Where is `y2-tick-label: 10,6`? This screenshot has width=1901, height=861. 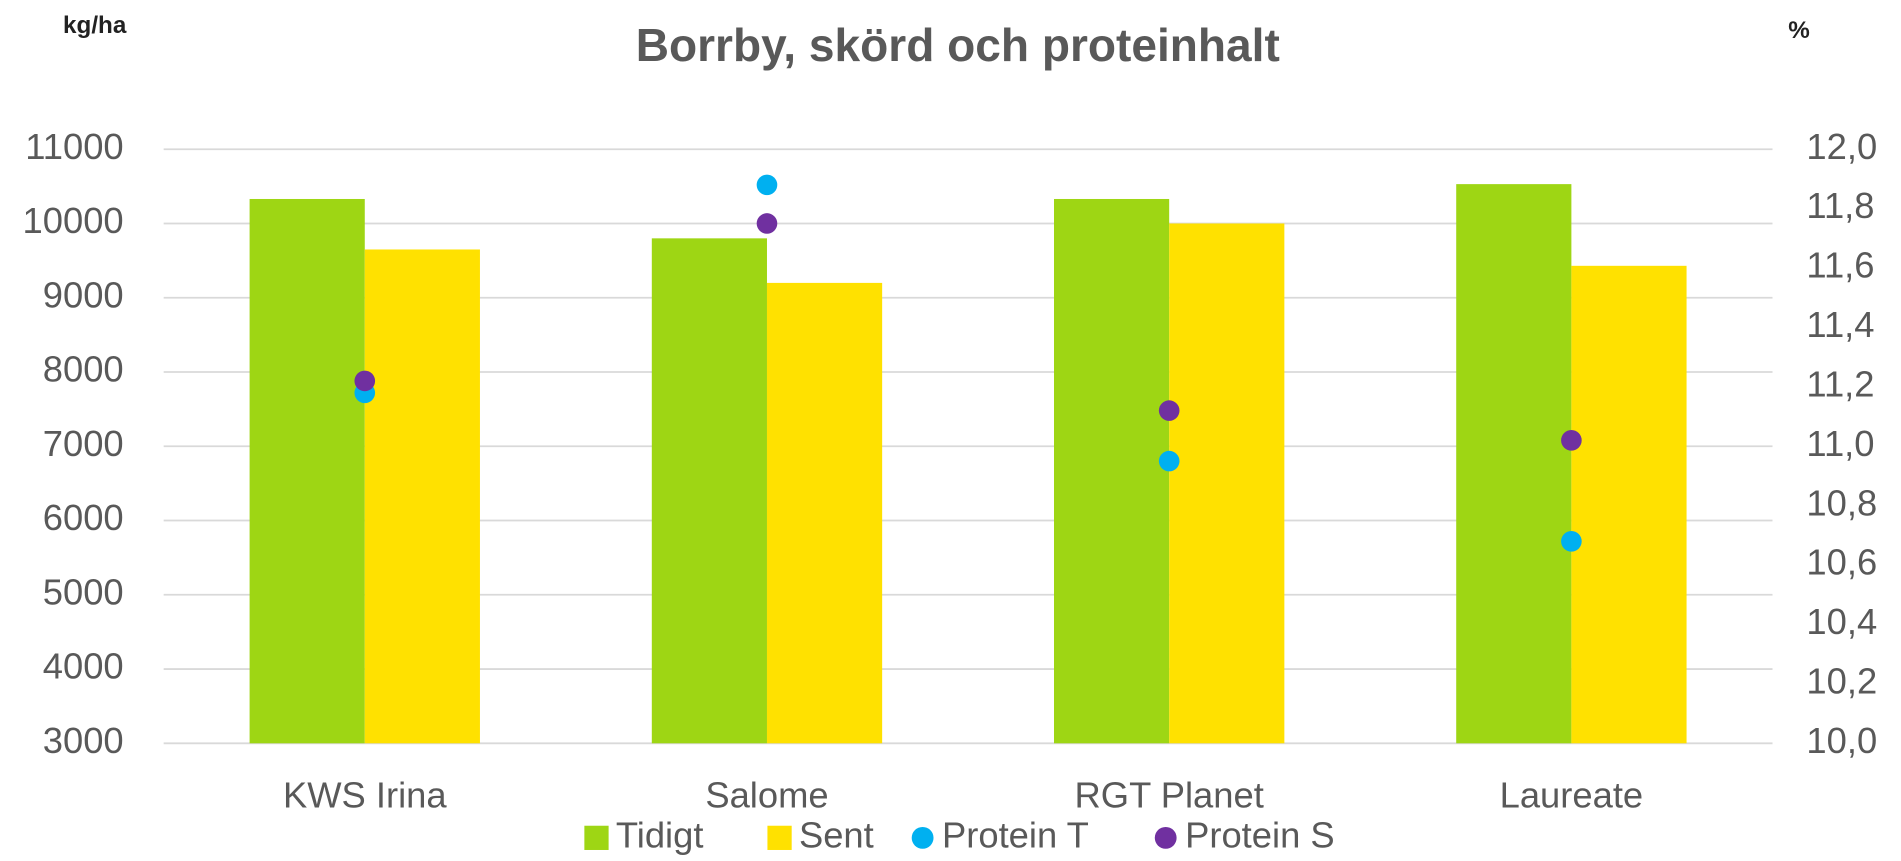 y2-tick-label: 10,6 is located at coordinates (1841, 562).